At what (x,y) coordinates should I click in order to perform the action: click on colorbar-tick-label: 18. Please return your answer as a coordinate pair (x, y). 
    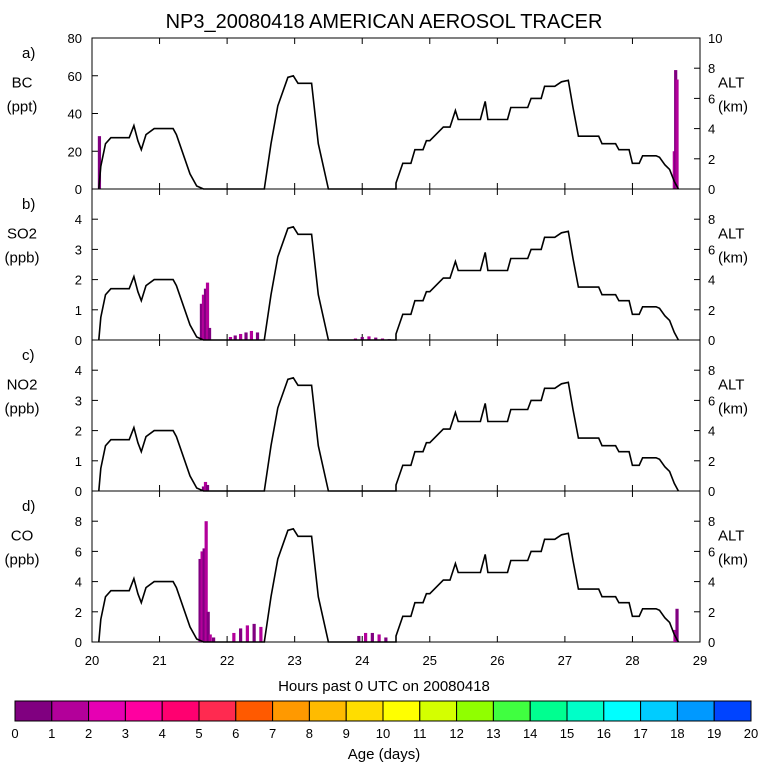
    Looking at the image, I should click on (677, 733).